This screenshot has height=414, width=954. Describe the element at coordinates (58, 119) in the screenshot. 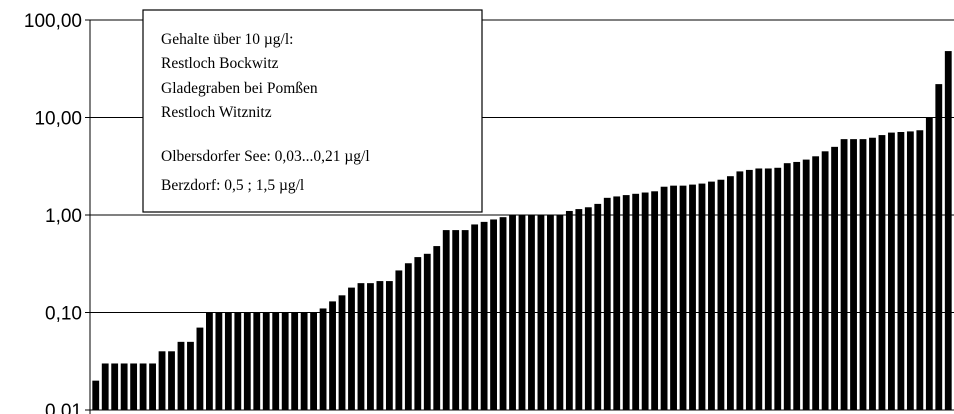

I see `y-tick-label: 10,00` at that location.